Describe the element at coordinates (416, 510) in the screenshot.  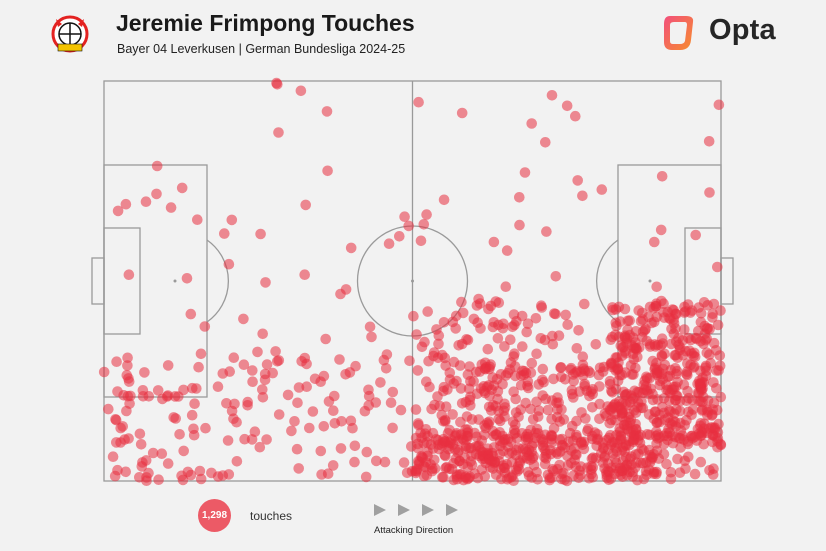
I see `attacking-direction-arrows-icon` at that location.